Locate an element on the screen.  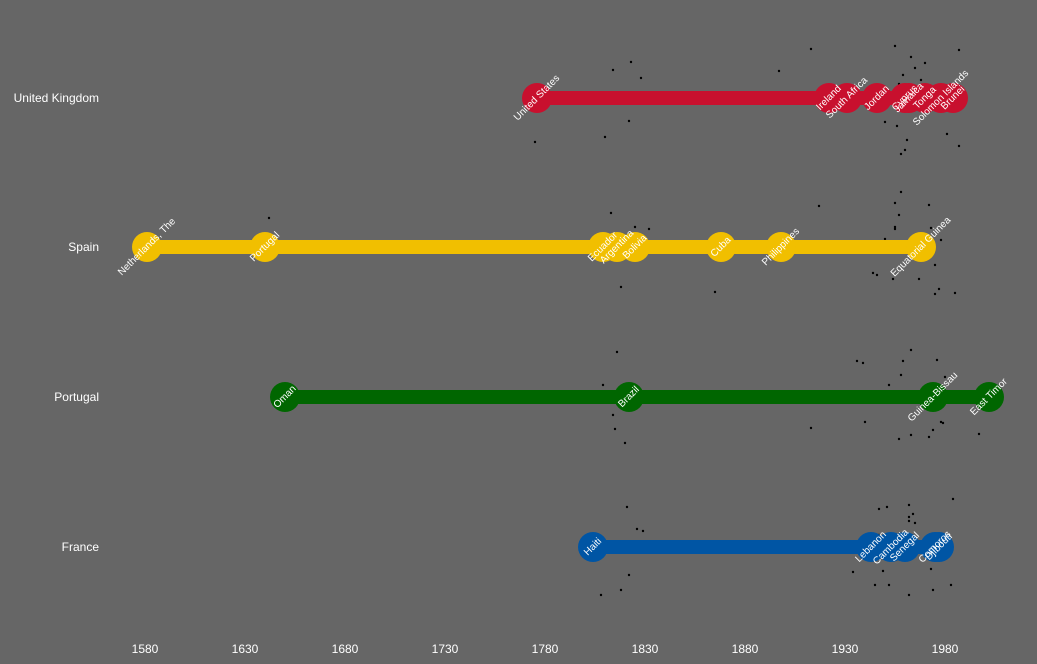
x-tick-label: 1930 is located at coordinates (845, 649).